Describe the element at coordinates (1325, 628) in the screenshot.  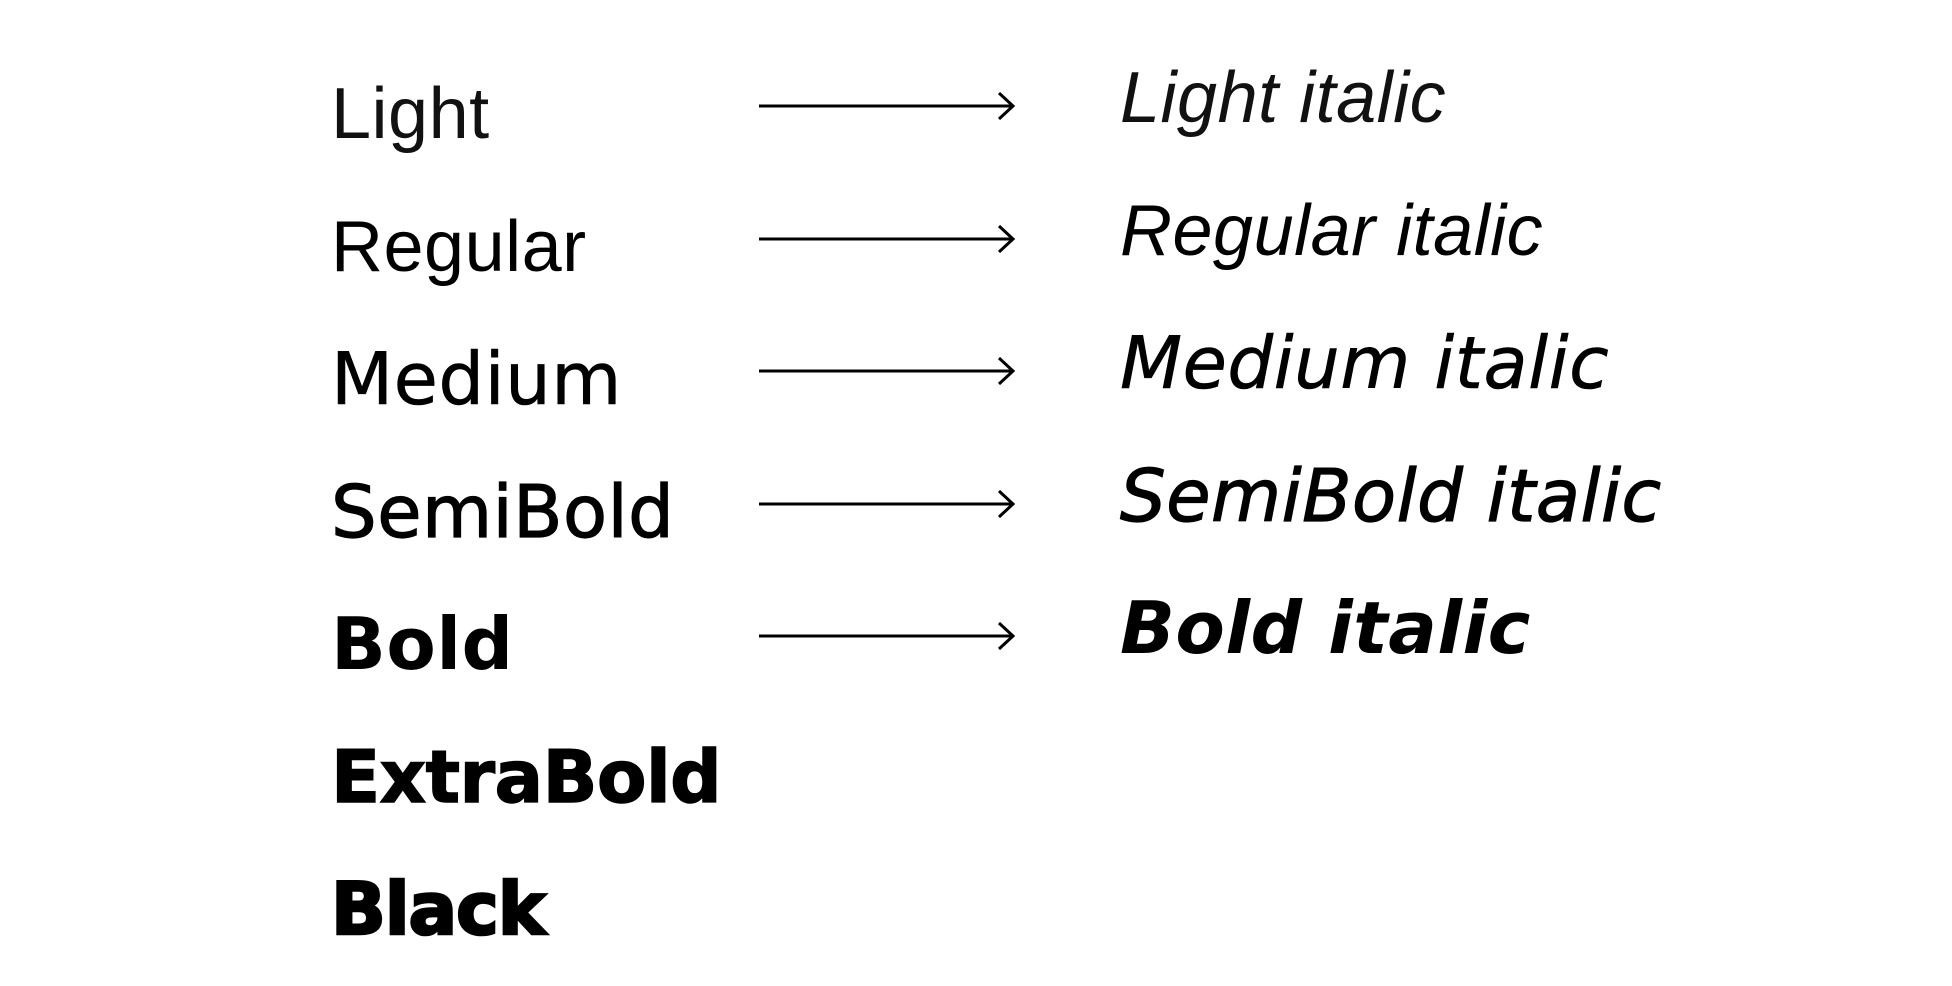
I see `italic-weight-label: Bold italic` at that location.